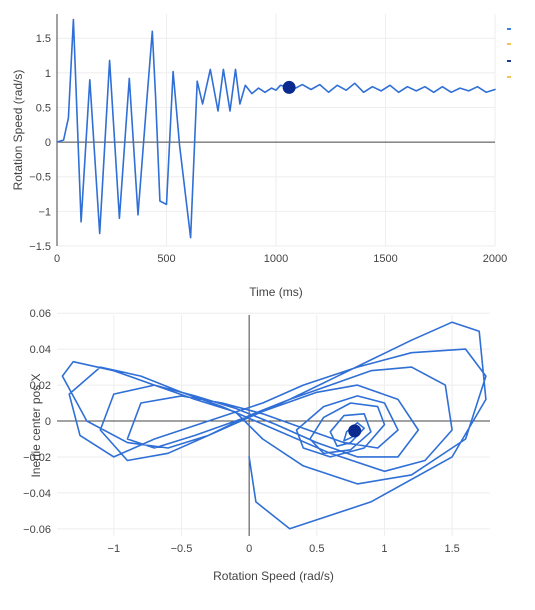 The height and width of the screenshot is (610, 535). I want to click on x-tick-label: 1500, so click(385, 259).